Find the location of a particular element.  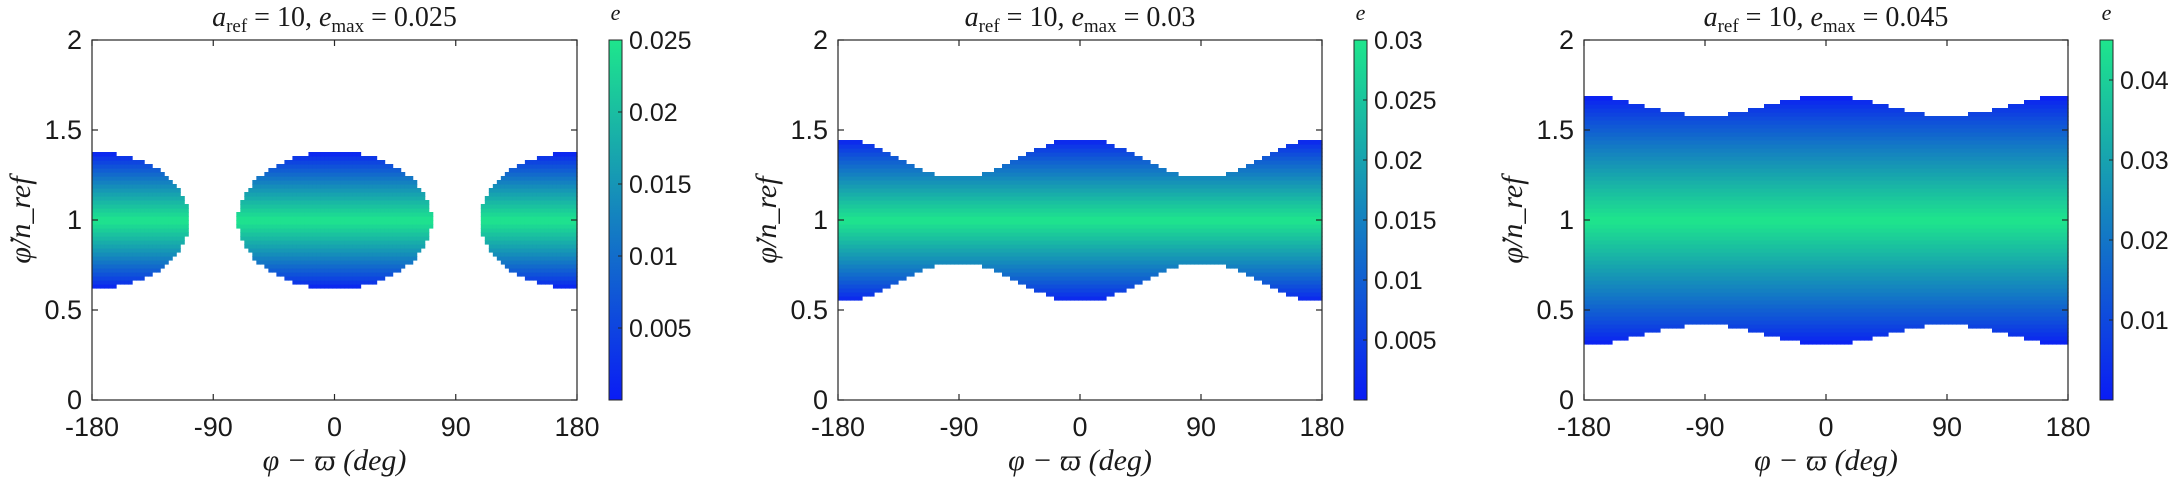

colorbar-tick-label: 0.025 is located at coordinates (660, 41).